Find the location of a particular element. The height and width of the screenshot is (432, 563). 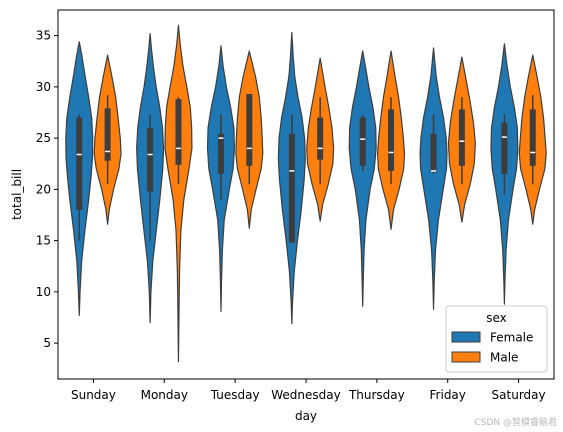

legend-label-male: Male is located at coordinates (504, 358).